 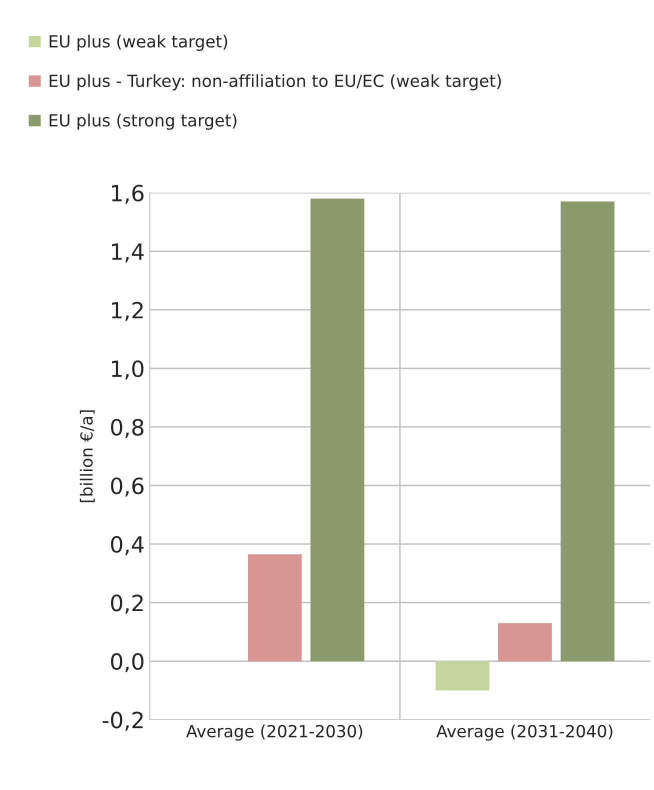 What do you see at coordinates (87, 456) in the screenshot?
I see `y-axis-title: [billion €/a]` at bounding box center [87, 456].